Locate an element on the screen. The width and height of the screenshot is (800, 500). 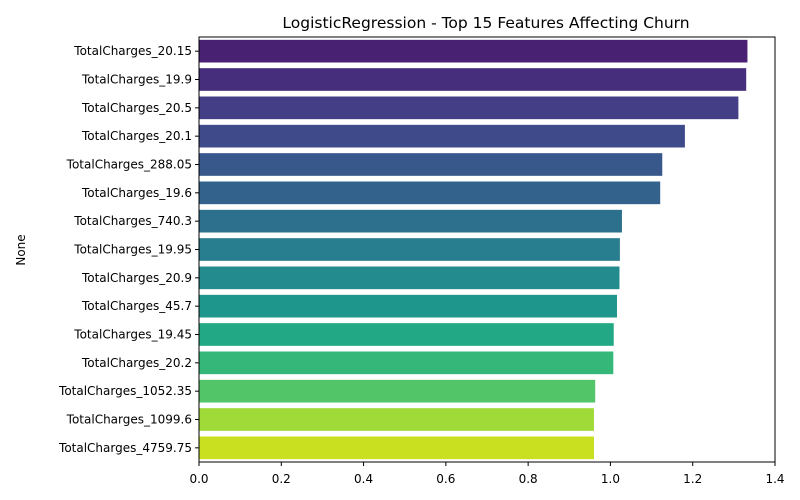
y-tick-label: TotalCharges_19.95 is located at coordinates (132, 250).